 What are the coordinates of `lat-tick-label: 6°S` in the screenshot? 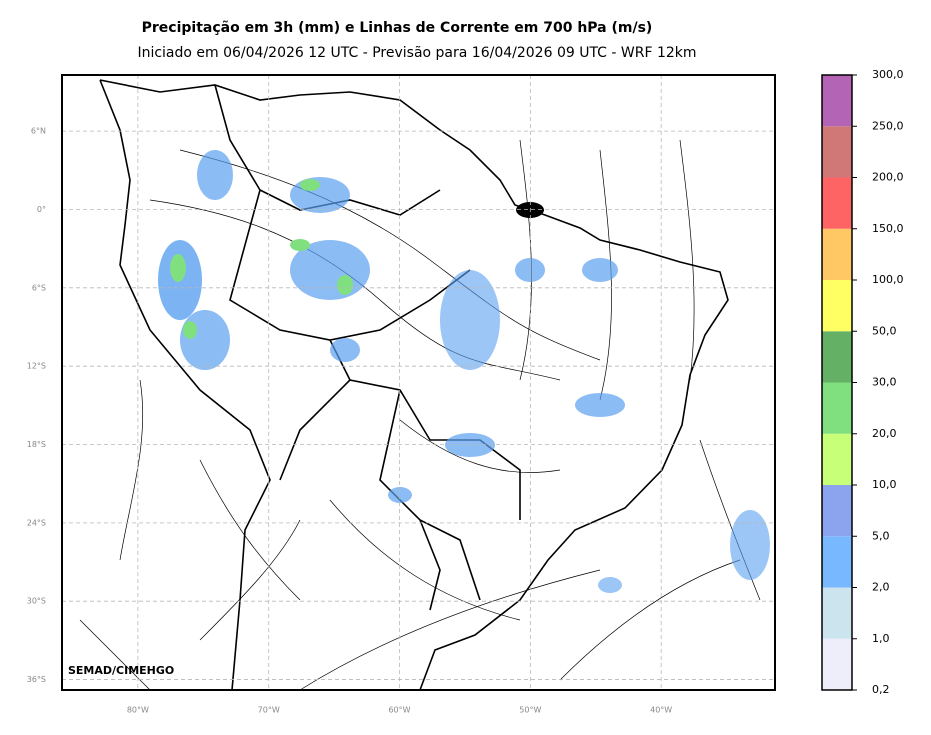 It's located at (39, 287).